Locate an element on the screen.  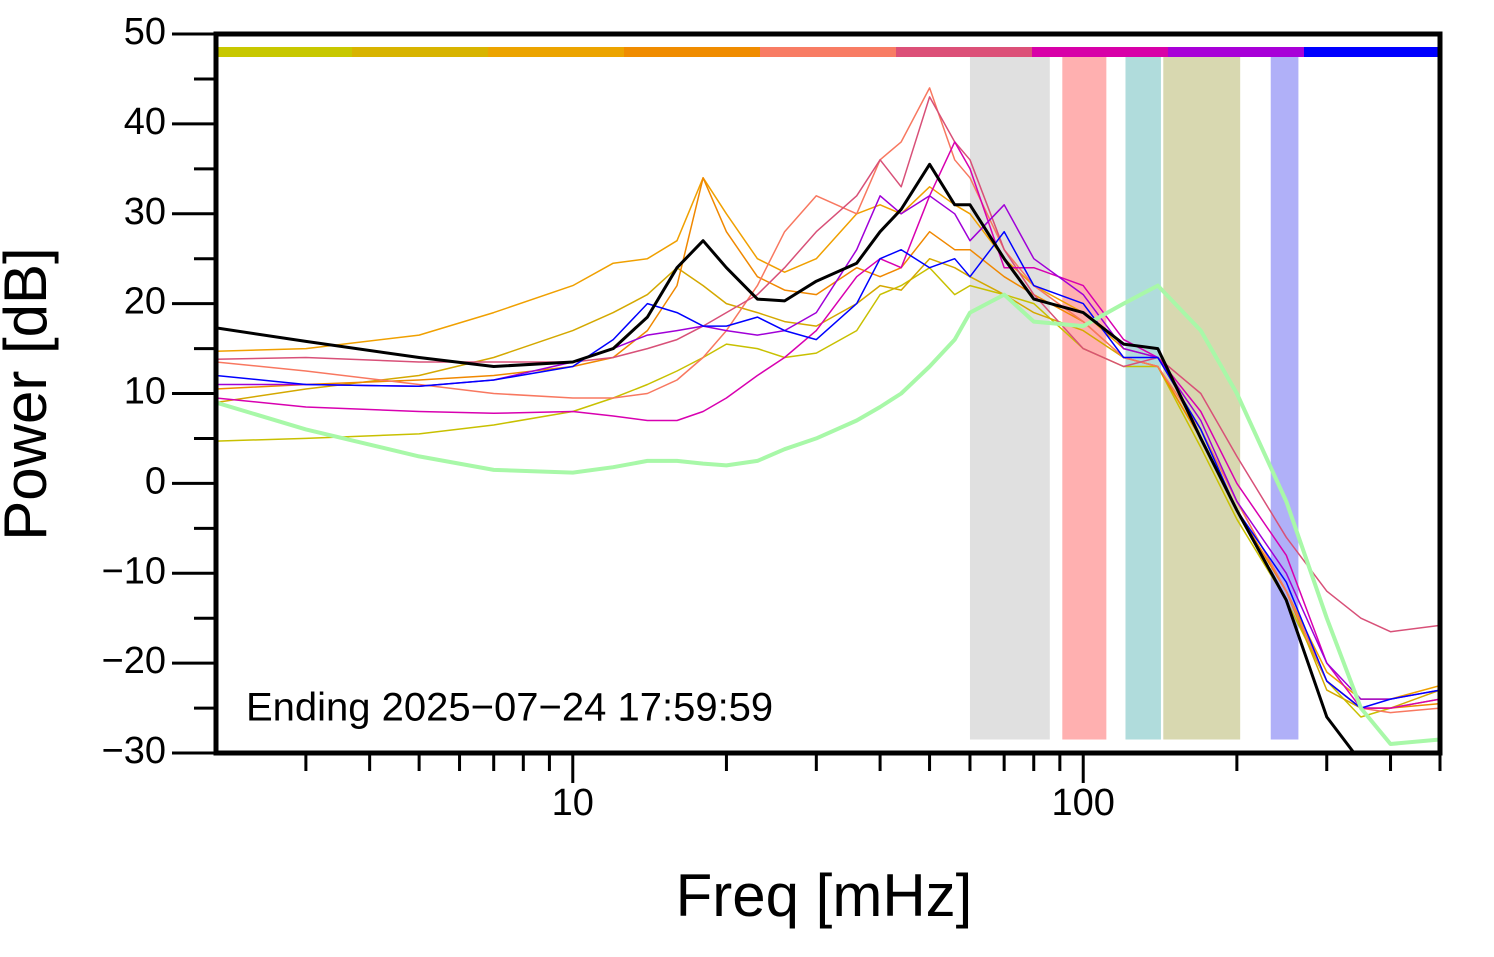
annotation: Ending 2025−07−24 17:59:59 is located at coordinates (509, 708).